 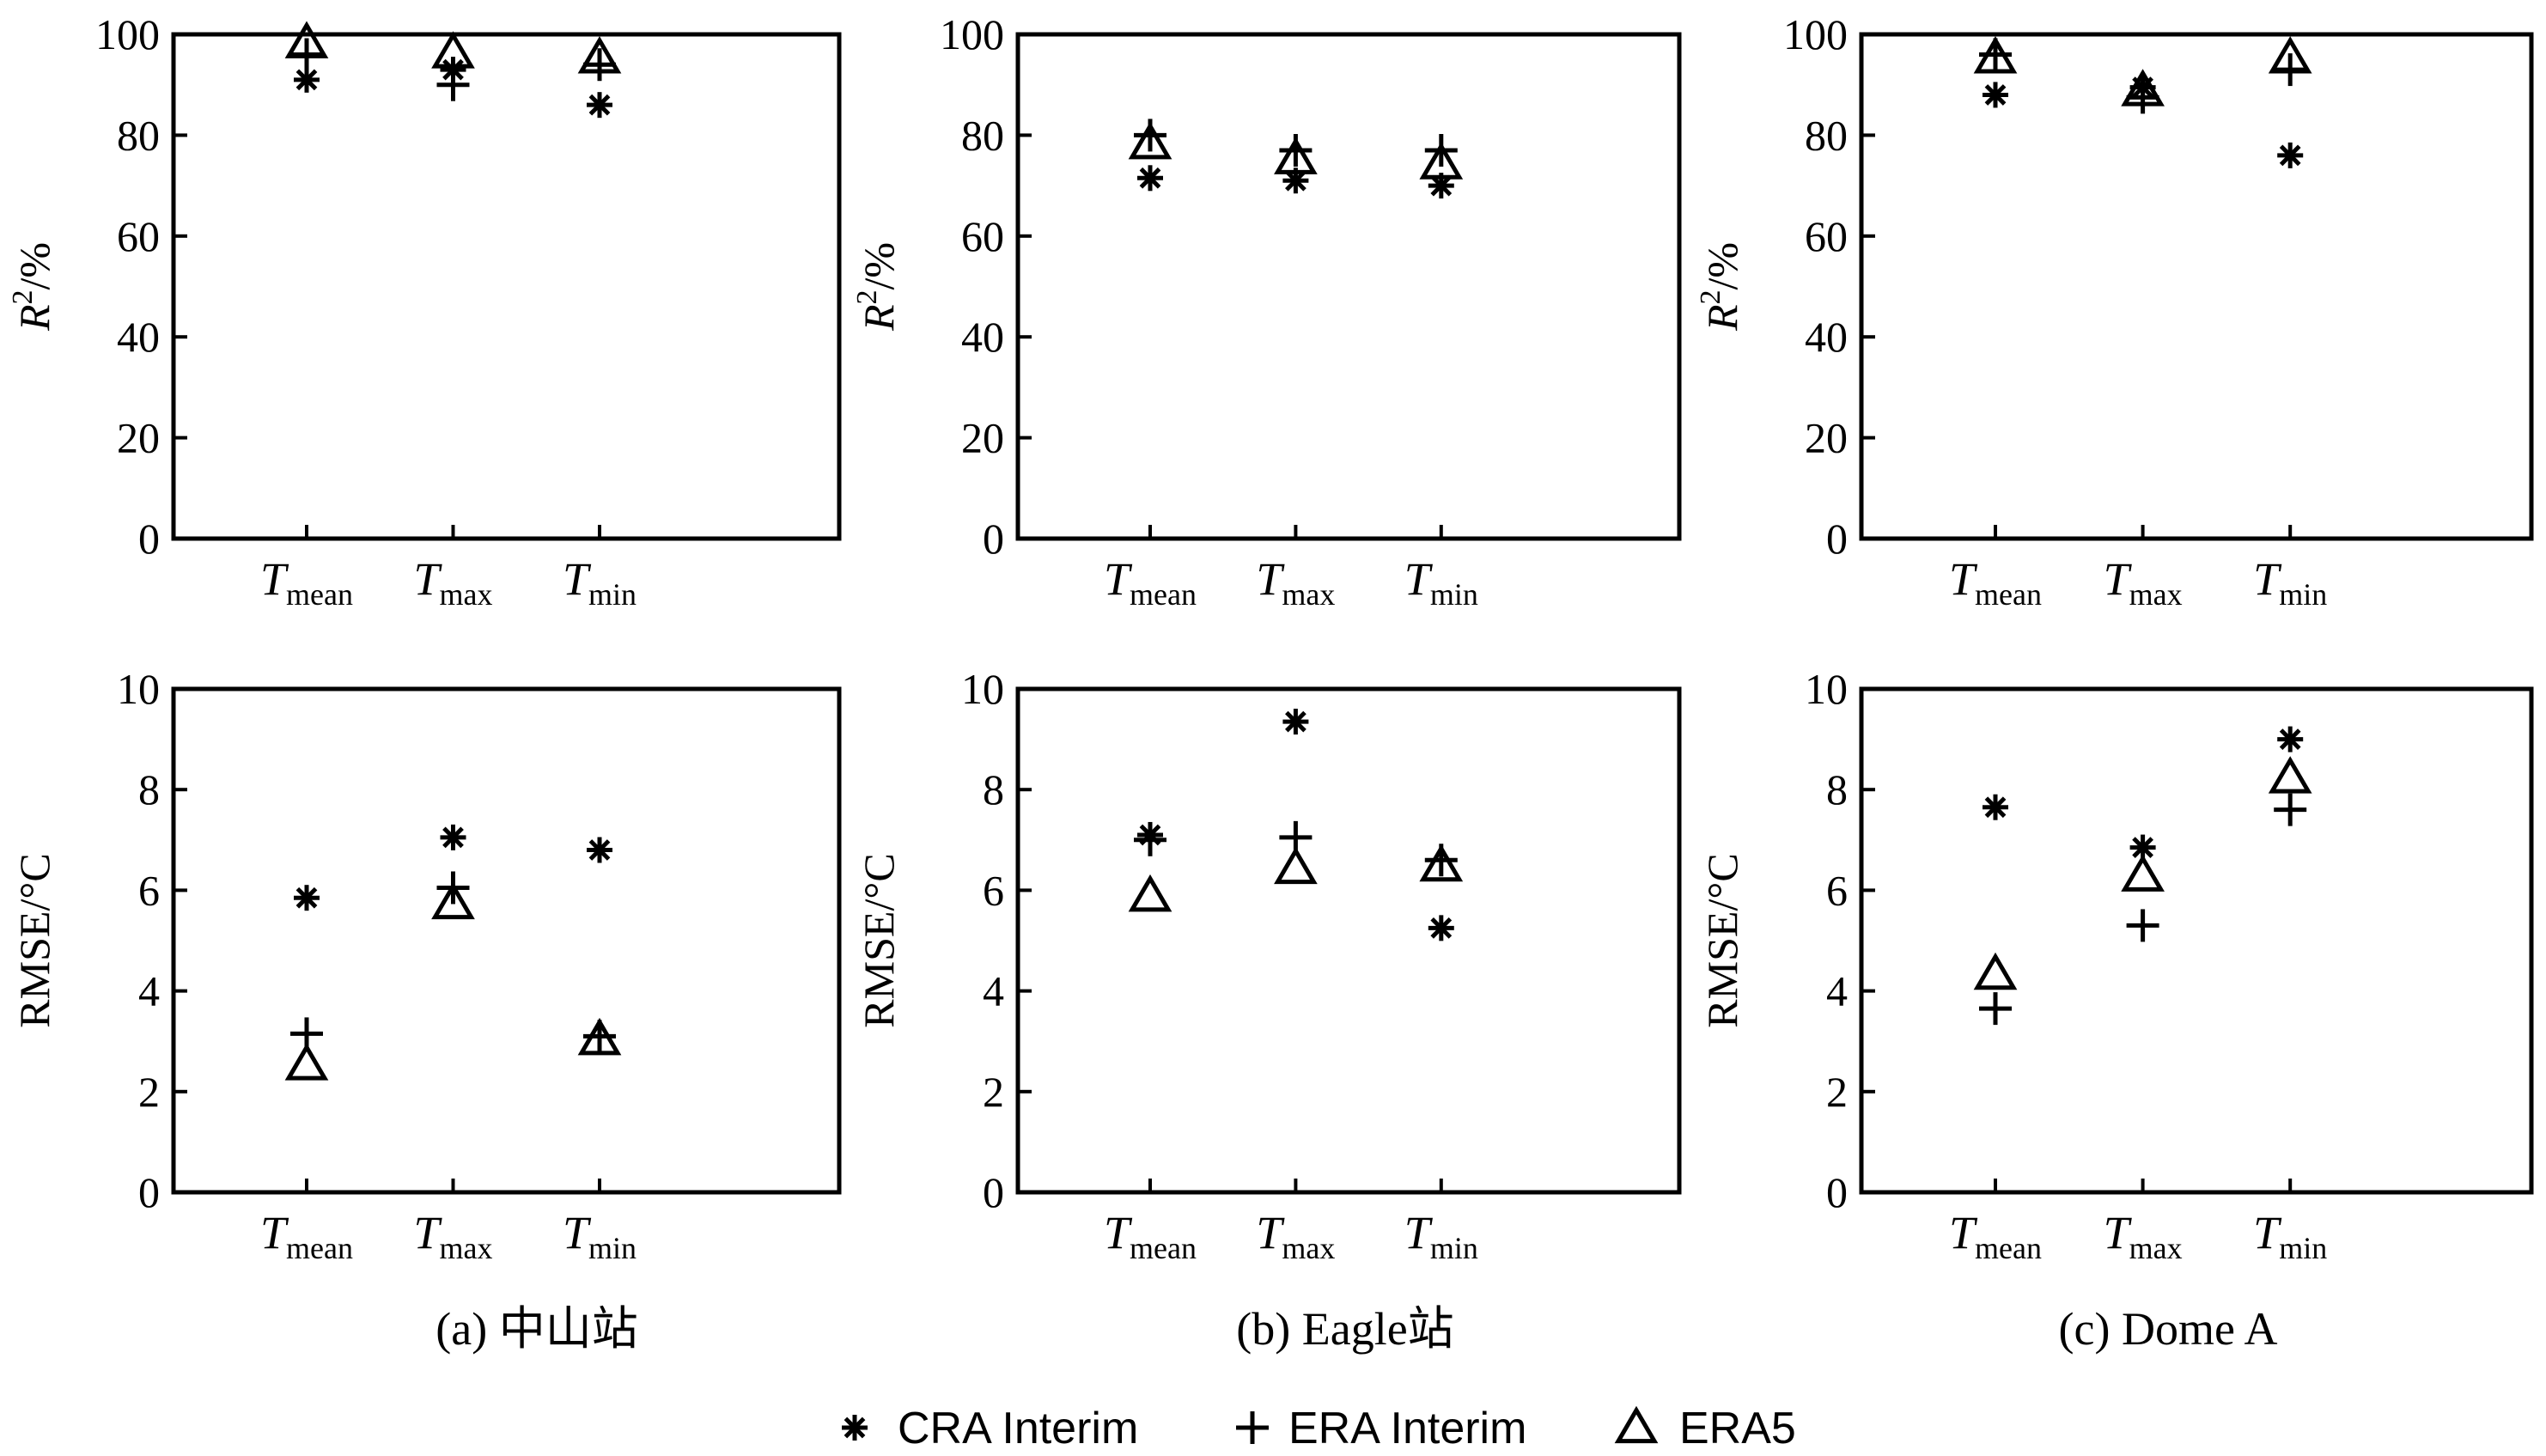 I want to click on triangle-icon, so click(x=1636, y=1425).